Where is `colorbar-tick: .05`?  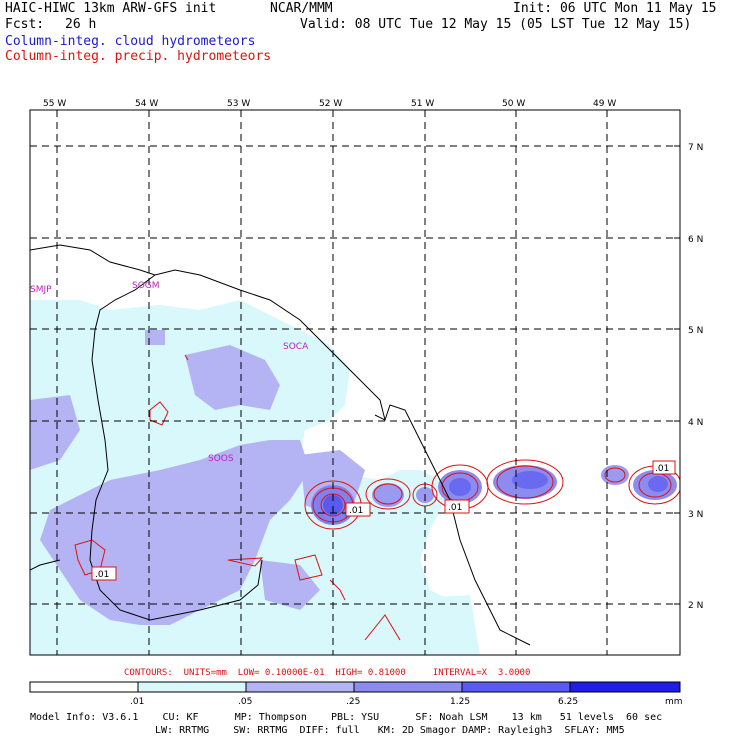
colorbar-tick: .05 is located at coordinates (245, 702).